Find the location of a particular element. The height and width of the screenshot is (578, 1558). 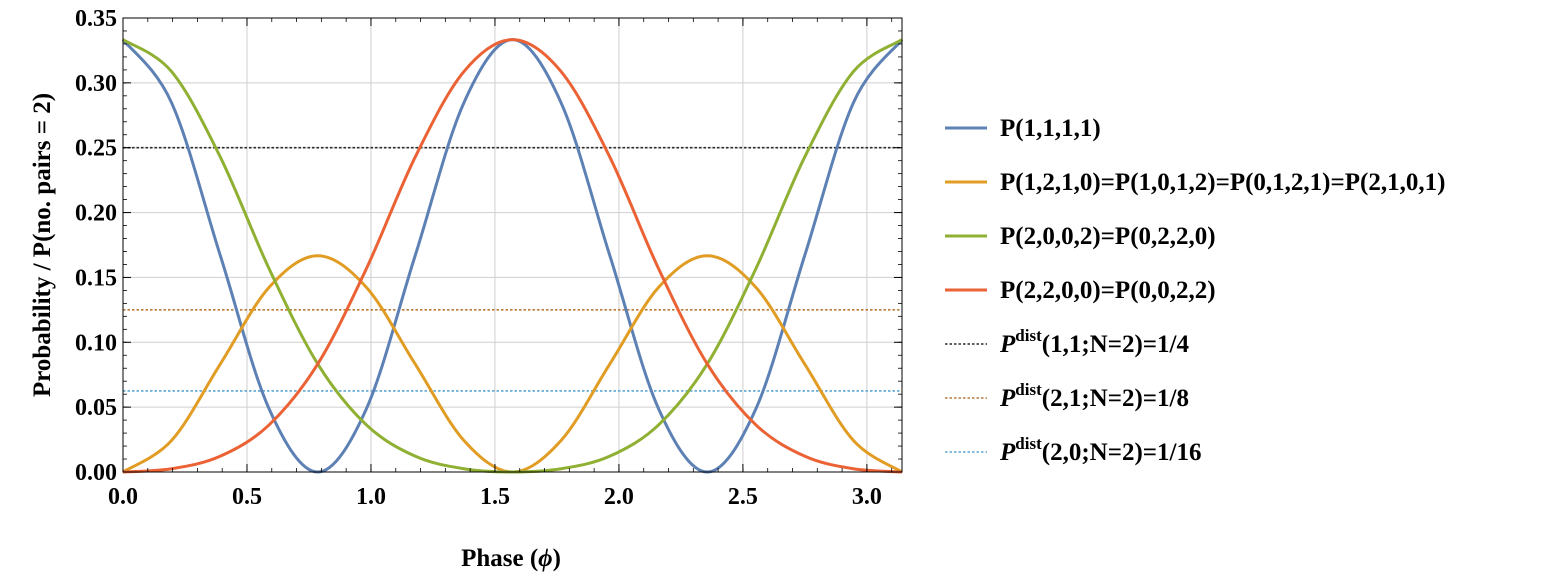

y-tick-label: 0.10 is located at coordinates (96, 343).